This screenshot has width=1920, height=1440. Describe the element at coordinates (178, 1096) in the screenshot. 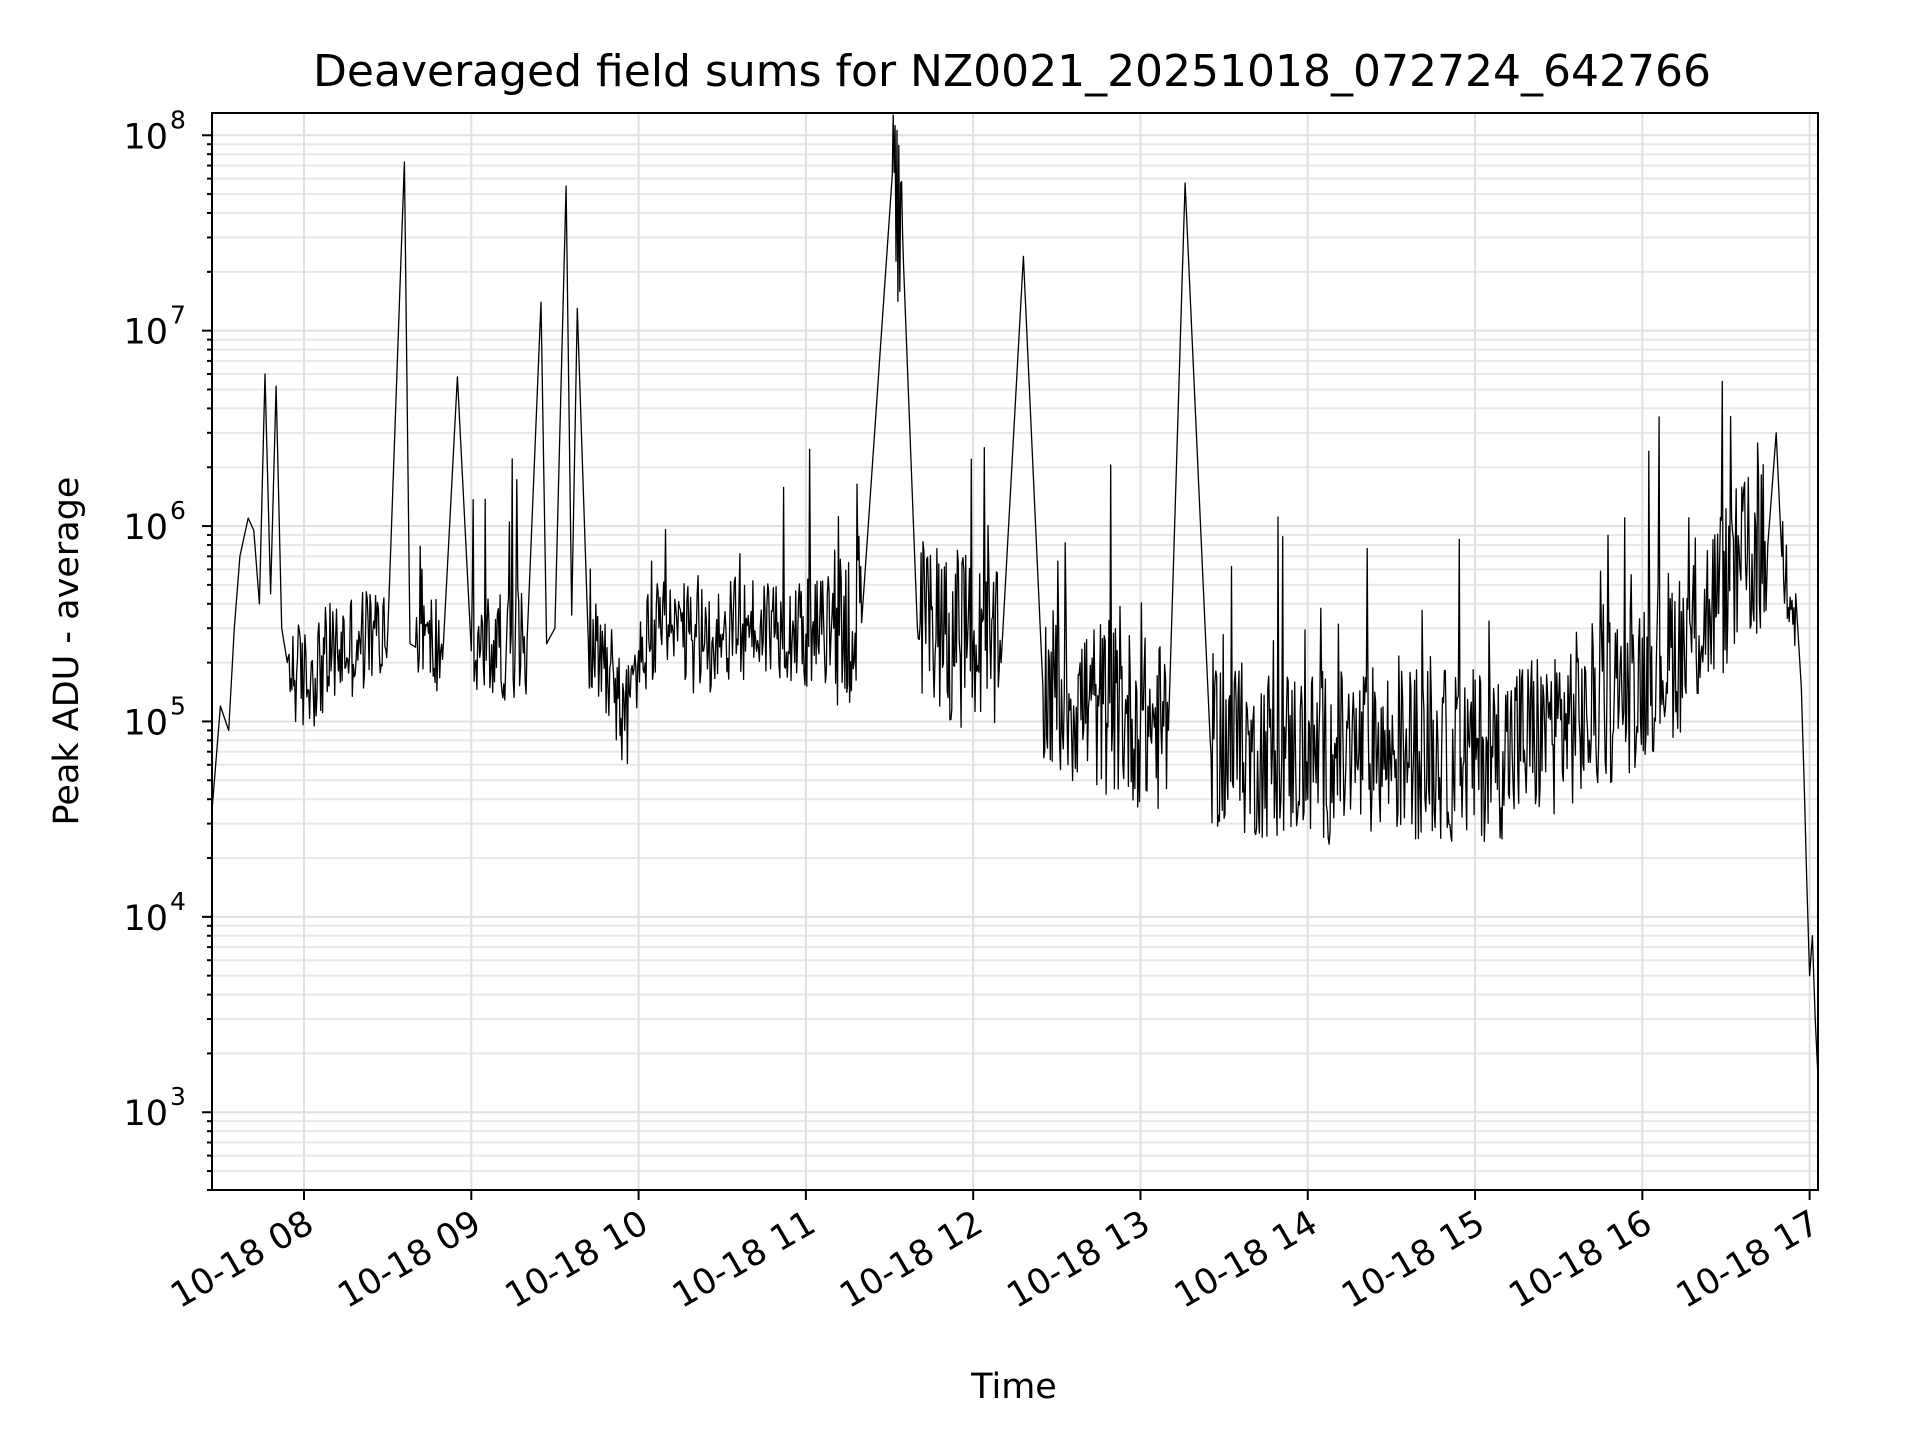

I see `y-tick-exponent: 3` at that location.